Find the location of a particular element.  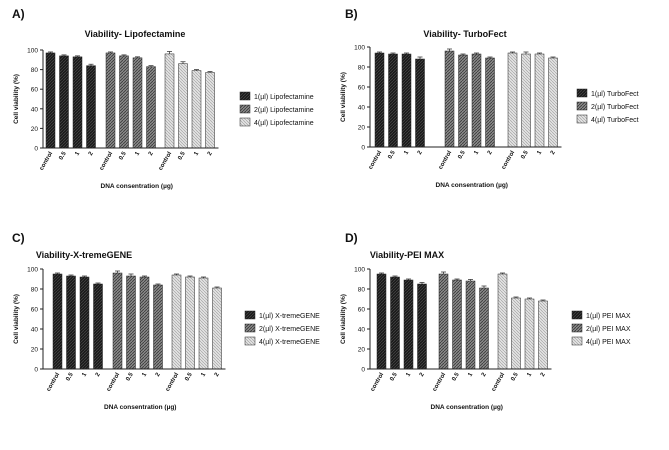

legend-label: 1(µl) TurboFect is located at coordinates (615, 94).